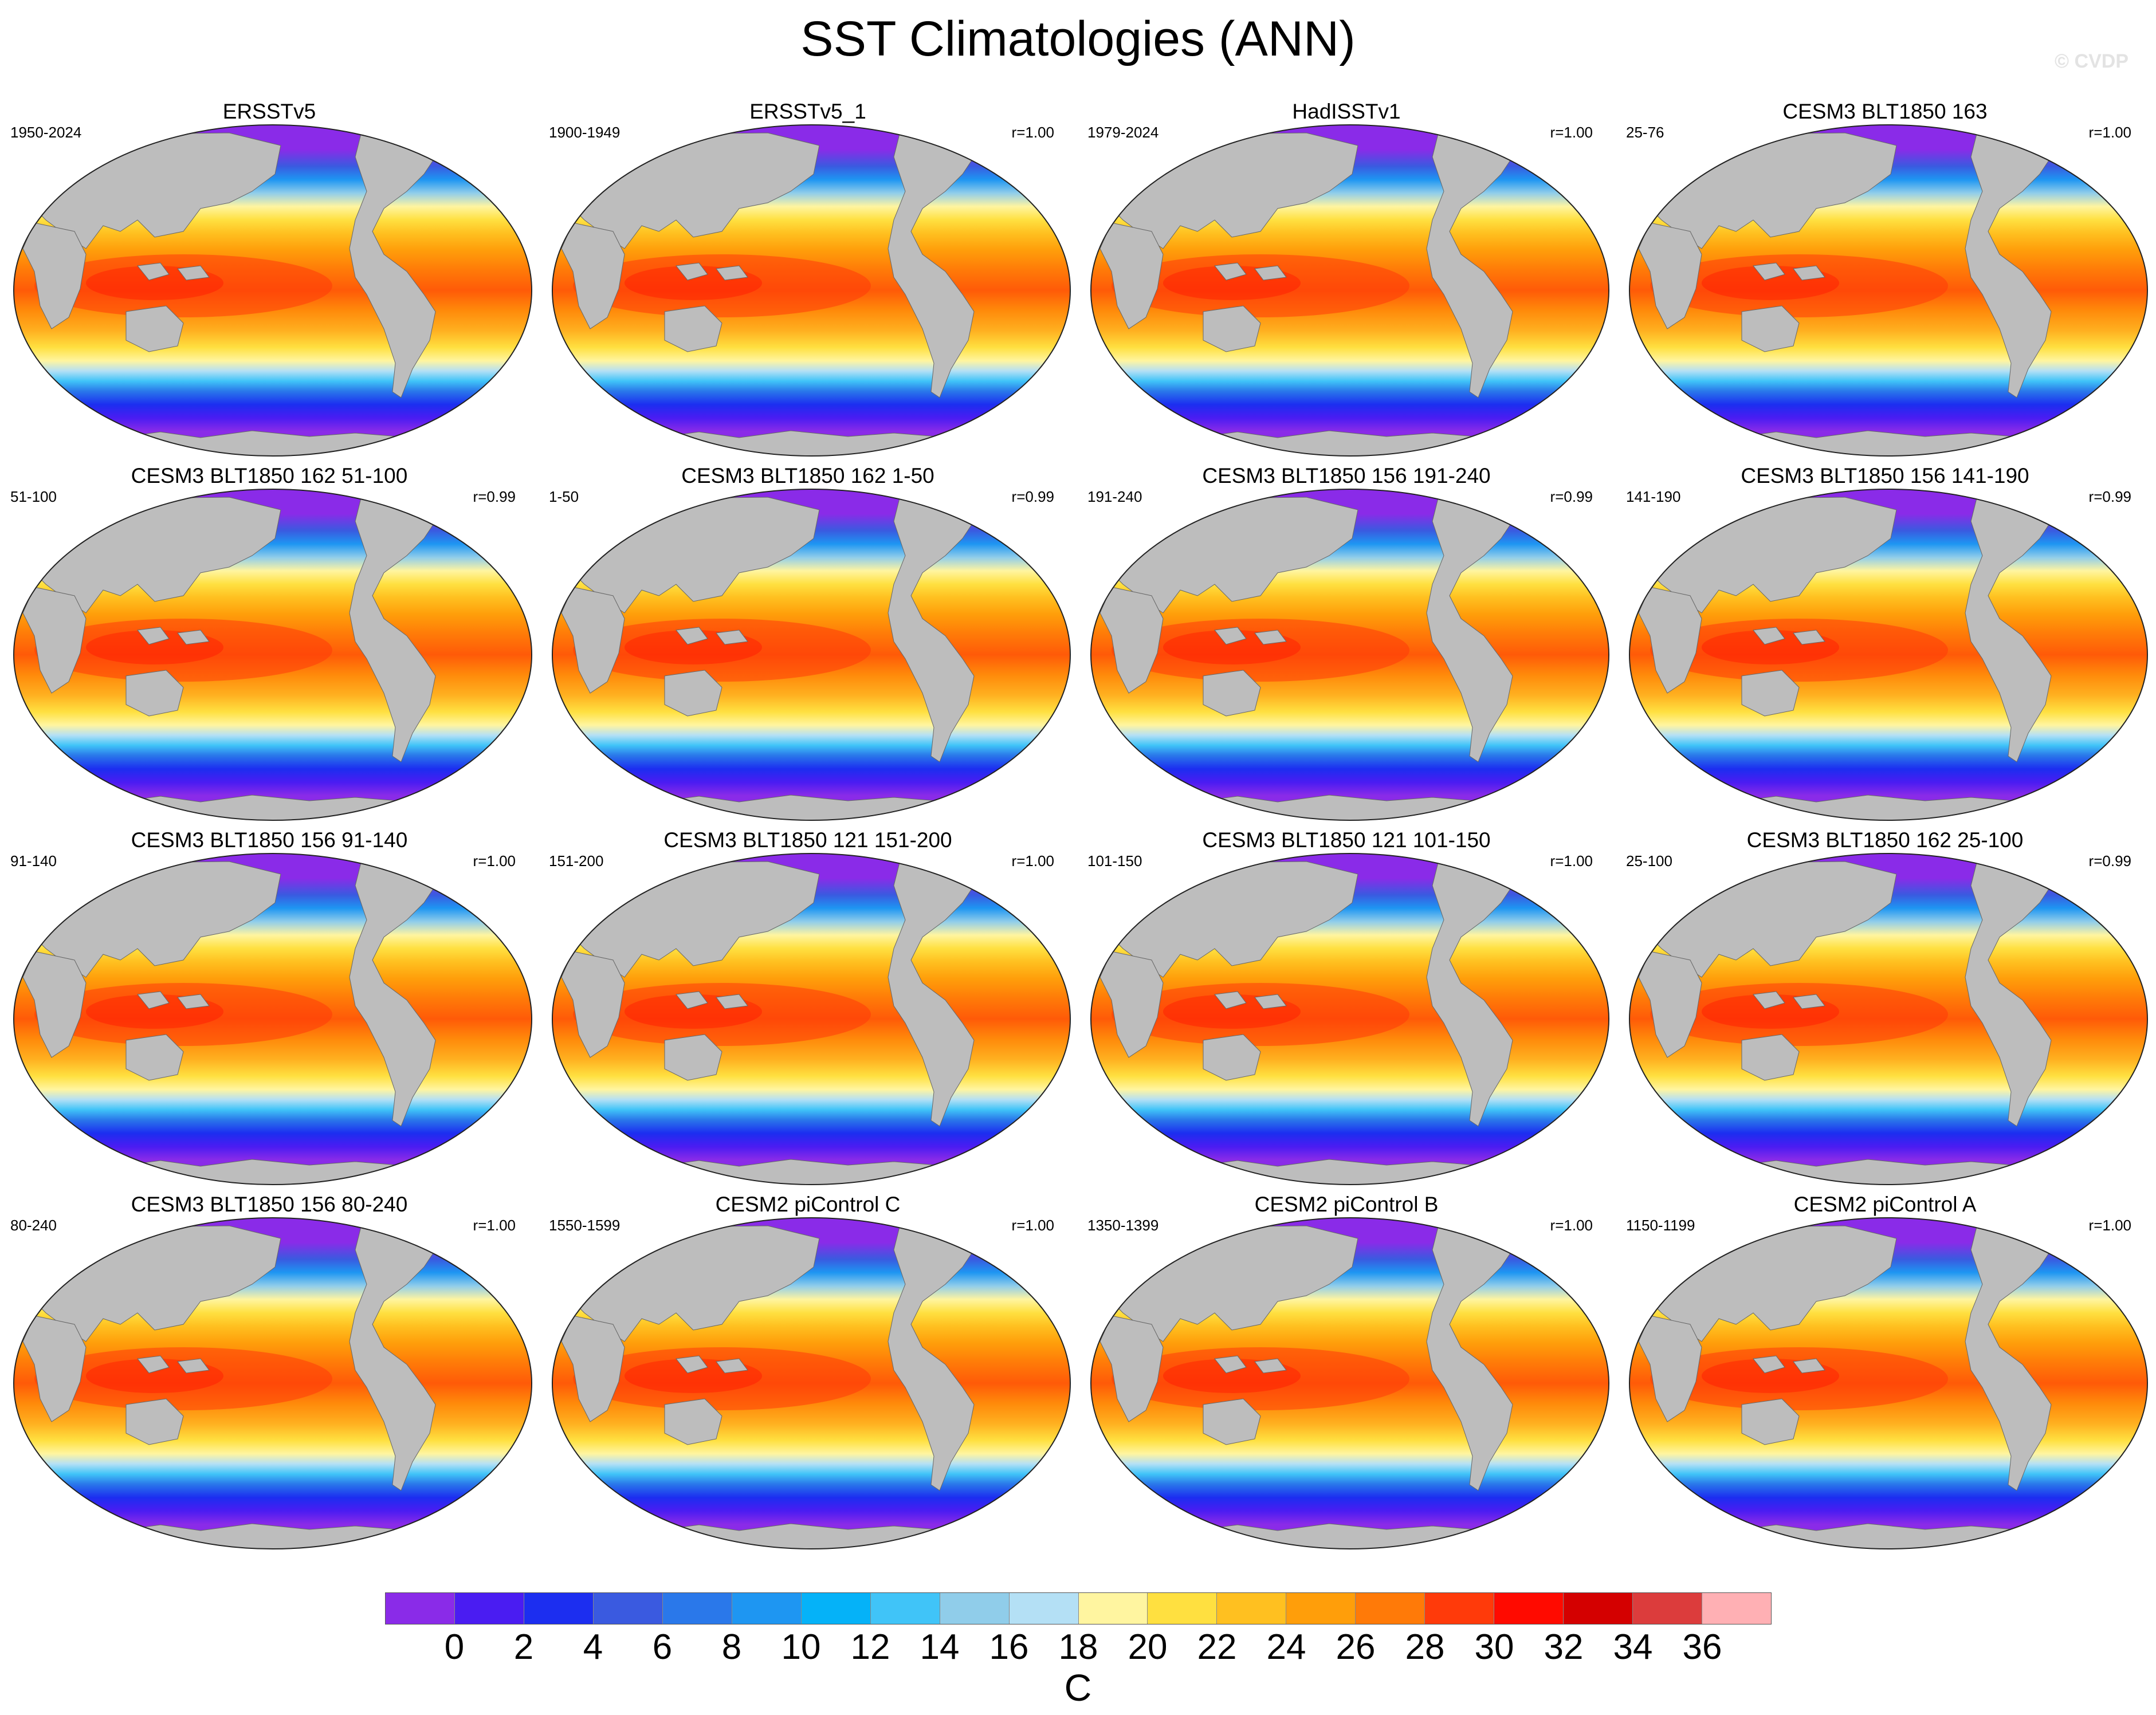  Describe the element at coordinates (1645, 132) in the screenshot. I see `panel-period-label: 25-76` at that location.